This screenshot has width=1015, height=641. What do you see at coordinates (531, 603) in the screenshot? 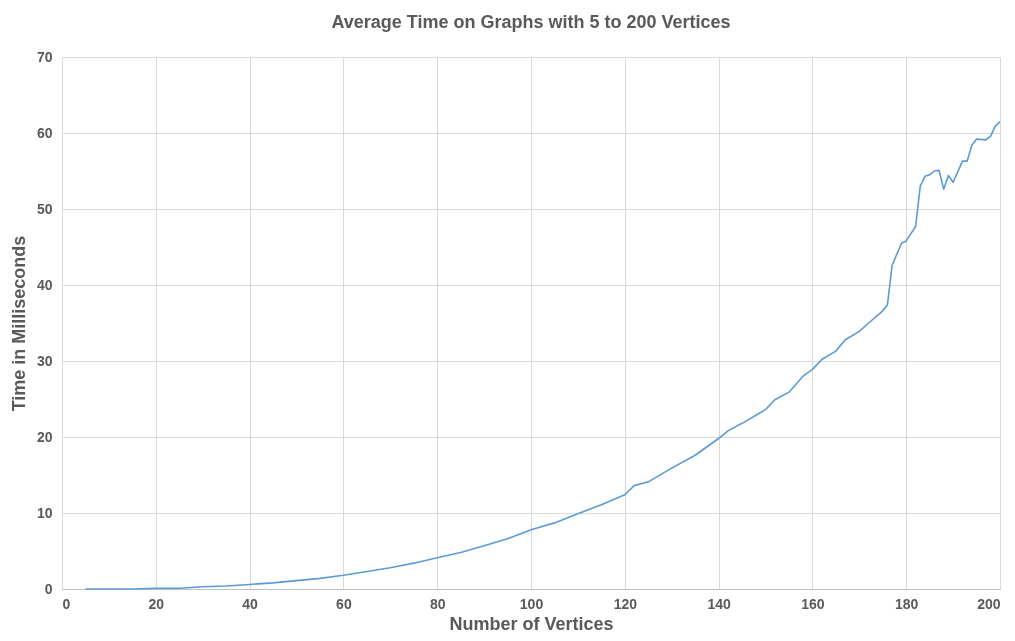
I see `x-tick-label: 100` at bounding box center [531, 603].